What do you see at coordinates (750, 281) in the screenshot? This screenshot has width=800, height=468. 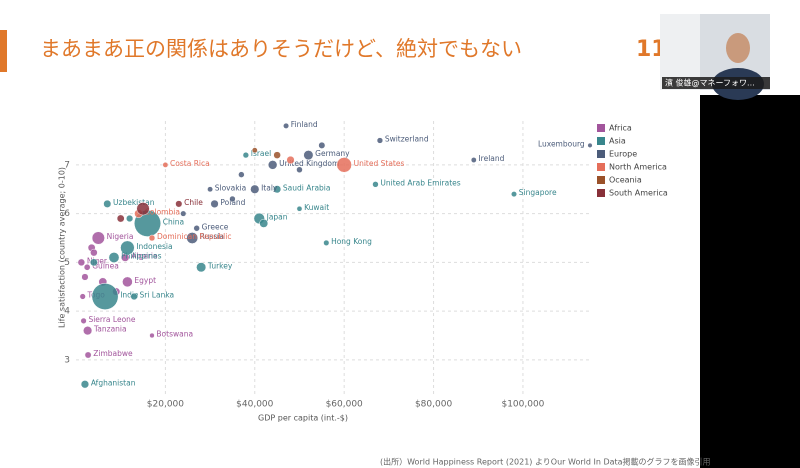 I see `side-panel` at bounding box center [750, 281].